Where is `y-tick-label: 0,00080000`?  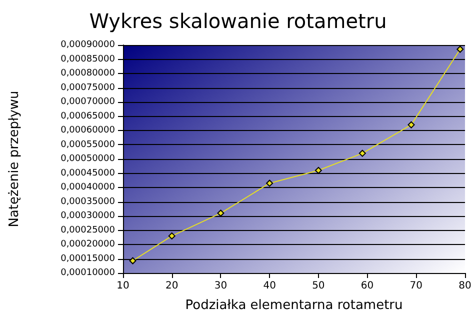 y-tick-label: 0,00080000 is located at coordinates (88, 73).